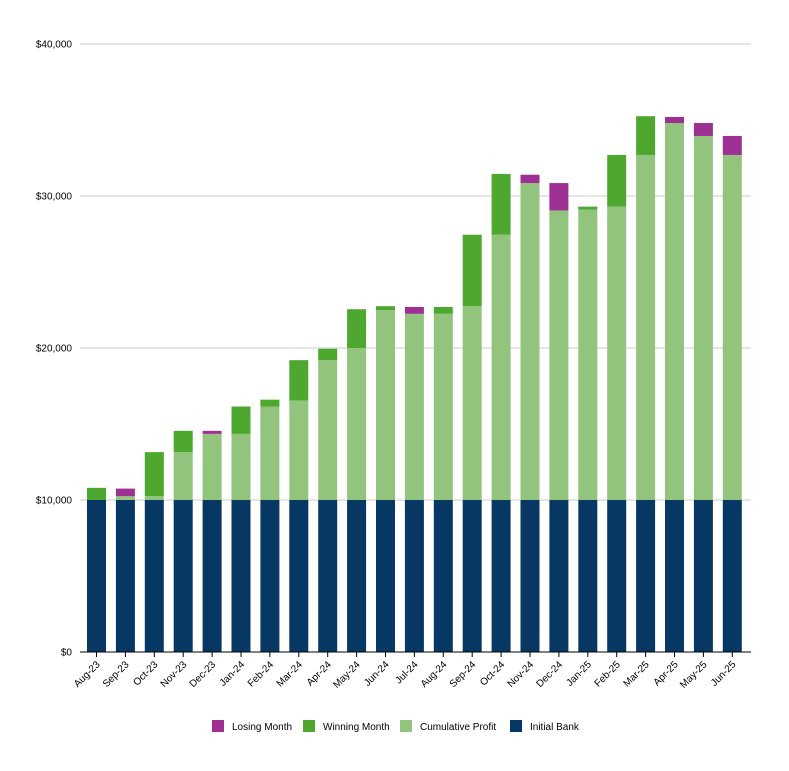 The image size is (789, 771). Describe the element at coordinates (87, 674) in the screenshot. I see `x-tick-label: Aug-23` at that location.